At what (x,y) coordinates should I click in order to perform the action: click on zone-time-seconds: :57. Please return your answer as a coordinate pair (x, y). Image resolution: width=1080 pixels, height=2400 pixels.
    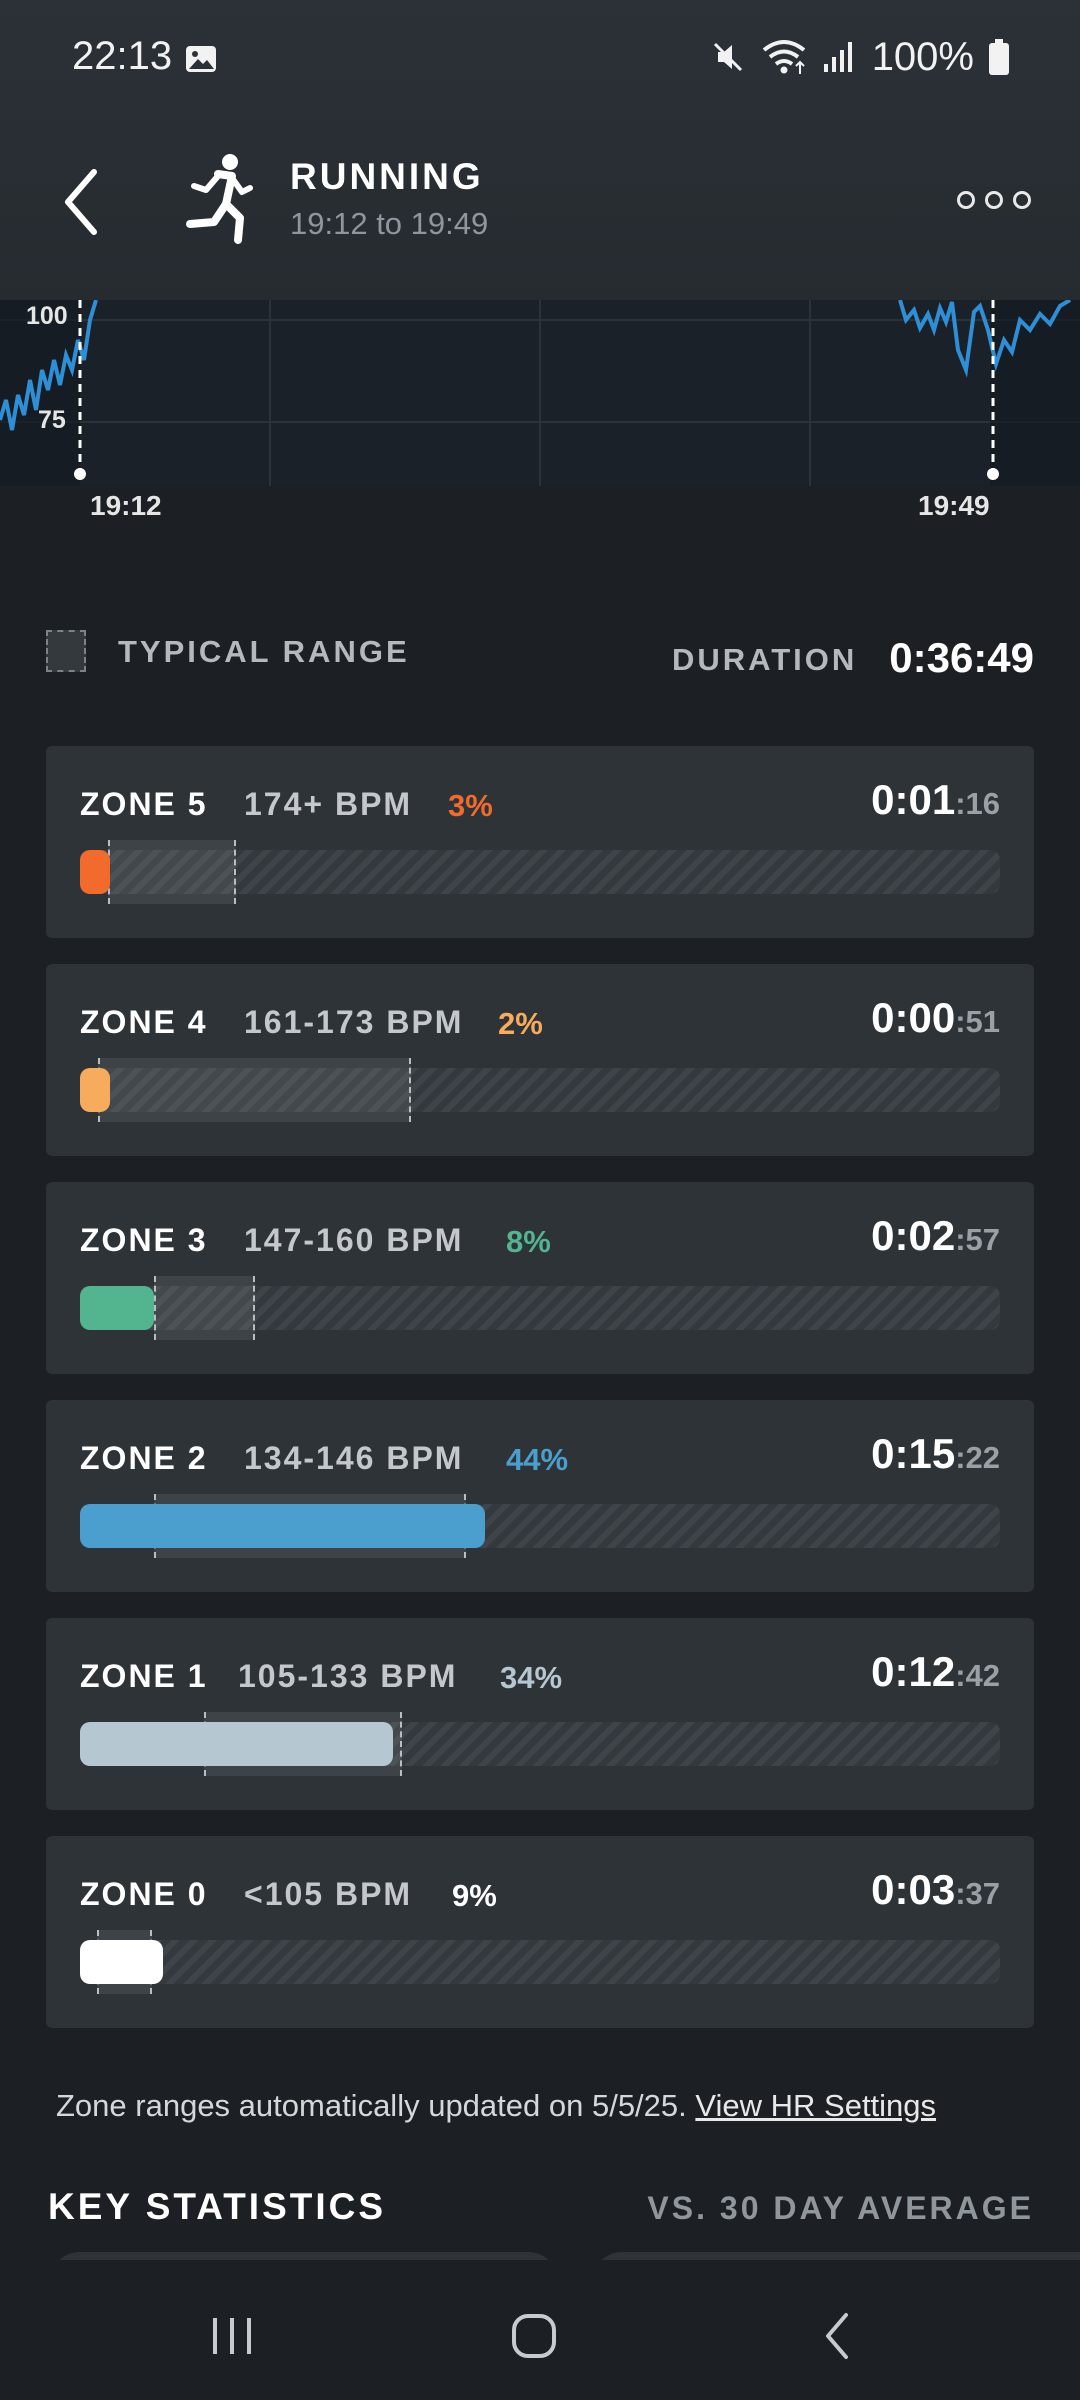
    Looking at the image, I should click on (977, 1239).